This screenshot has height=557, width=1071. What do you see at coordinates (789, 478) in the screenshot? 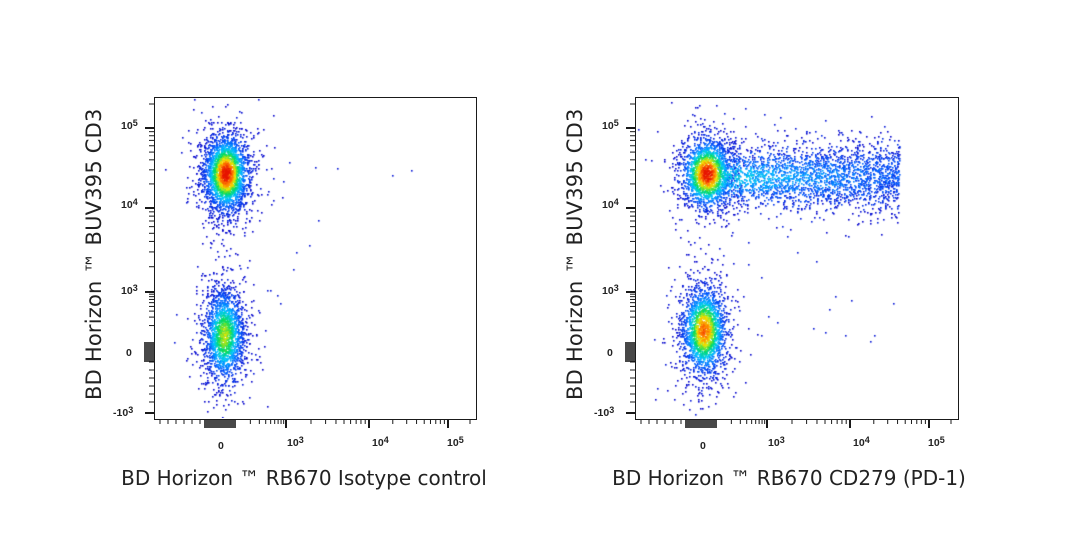
I see `x-axis-label: BD Horizon ™ RB670 CD279 (PD-1)` at bounding box center [789, 478].